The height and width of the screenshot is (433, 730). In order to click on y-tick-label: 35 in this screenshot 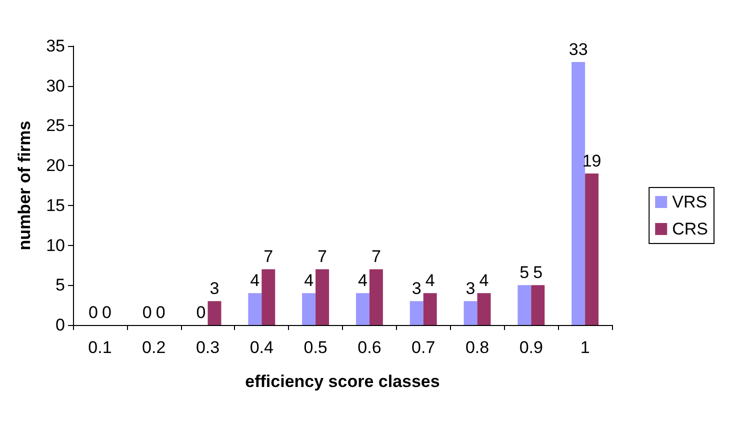, I will do `click(55, 46)`.